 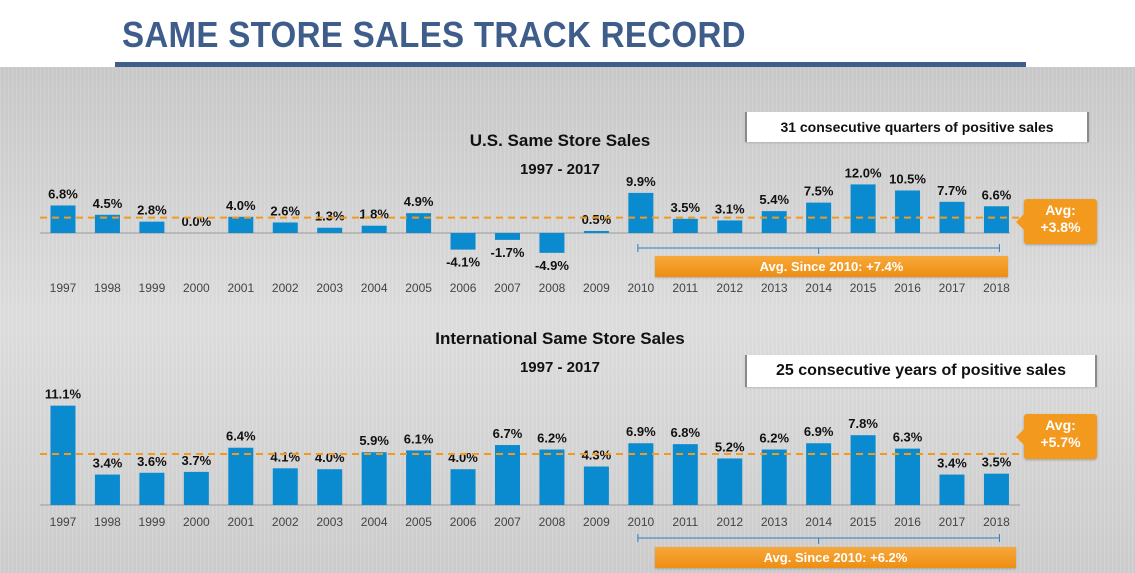 What do you see at coordinates (774, 222) in the screenshot?
I see `us-bar-2013` at bounding box center [774, 222].